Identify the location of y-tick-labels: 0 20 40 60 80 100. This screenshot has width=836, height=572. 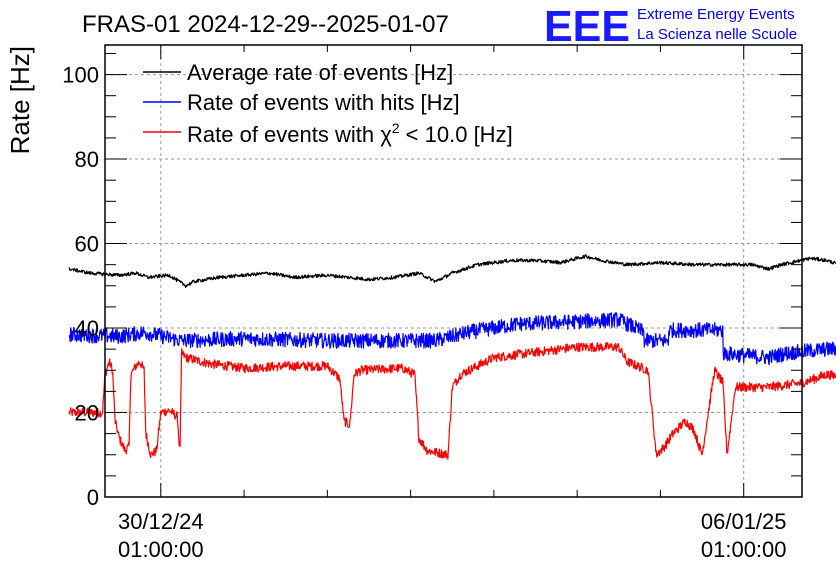
(80, 286).